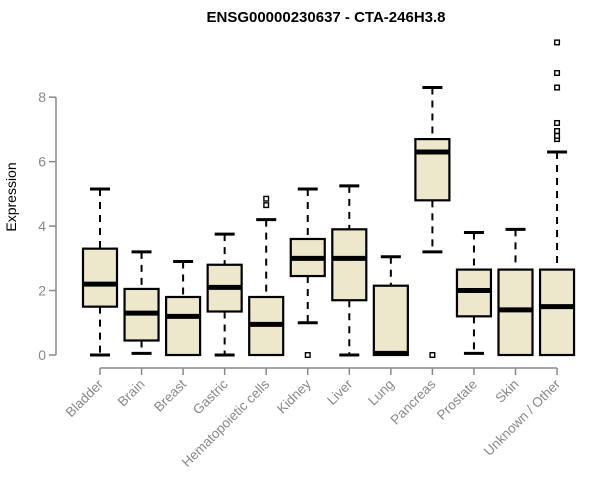 Image resolution: width=600 pixels, height=500 pixels. What do you see at coordinates (294, 396) in the screenshot?
I see `x-category-label-kidney: Kidney` at bounding box center [294, 396].